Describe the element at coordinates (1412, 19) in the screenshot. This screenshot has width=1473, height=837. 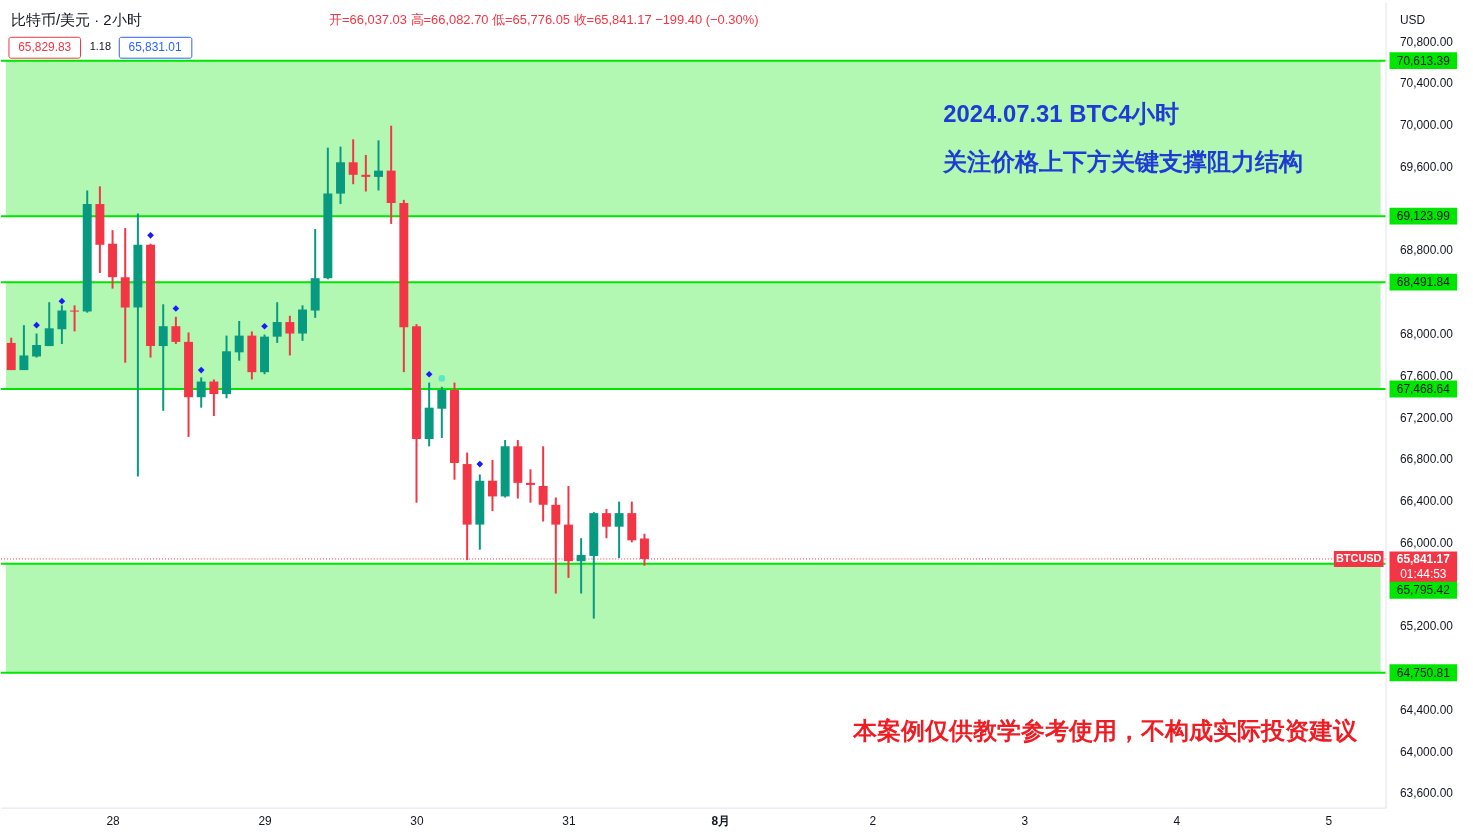
I see `y-axis-title: USD` at that location.